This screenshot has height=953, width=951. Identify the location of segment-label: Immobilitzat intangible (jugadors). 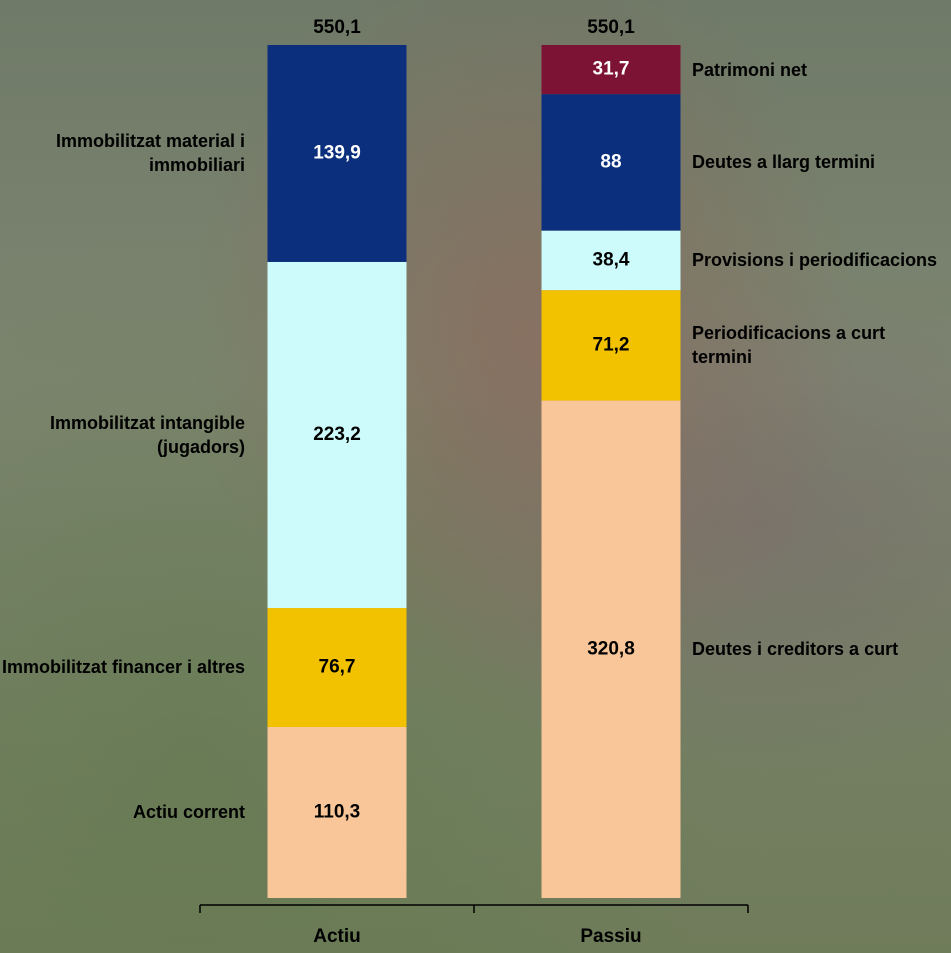
(122, 435).